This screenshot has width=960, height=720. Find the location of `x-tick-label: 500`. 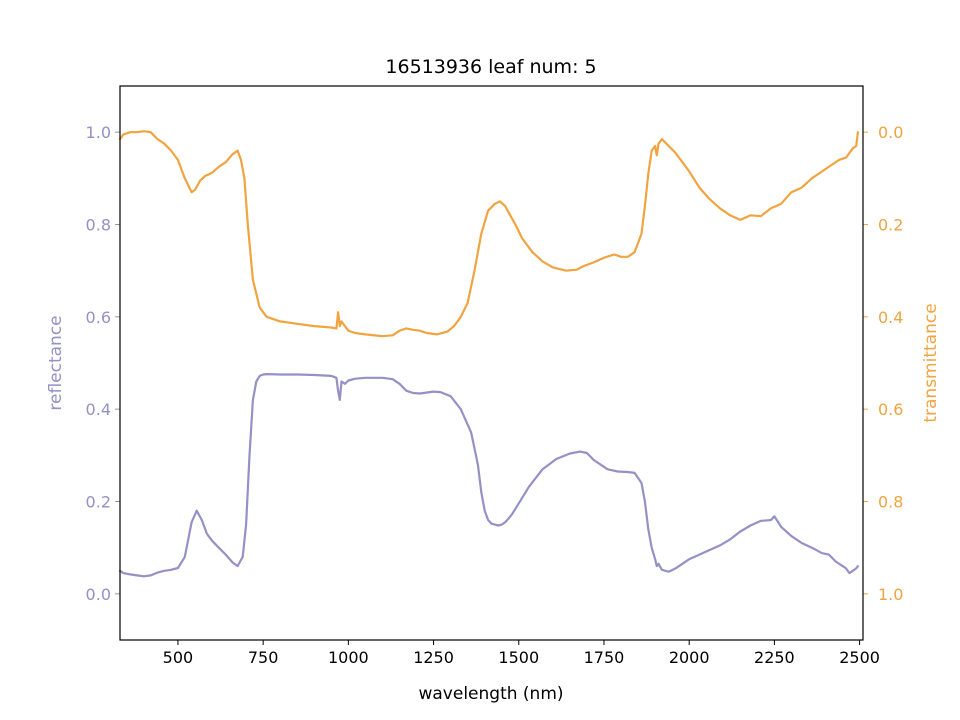

x-tick-label: 500 is located at coordinates (178, 657).